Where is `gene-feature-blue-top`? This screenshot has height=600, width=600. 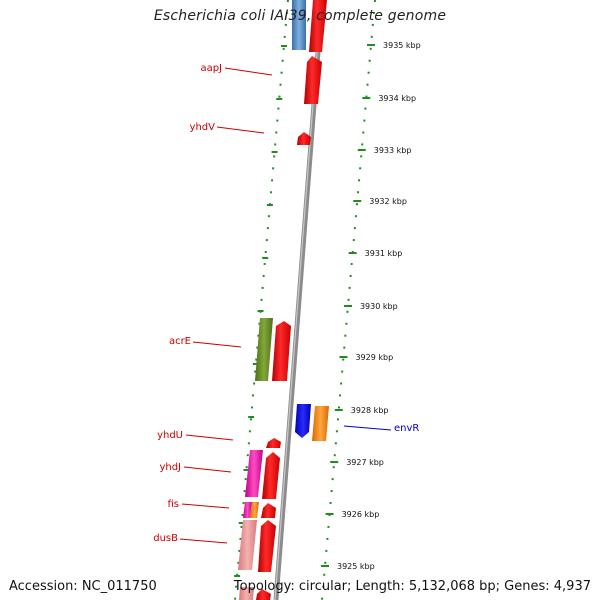 gene-feature-blue-top is located at coordinates (299, 25).